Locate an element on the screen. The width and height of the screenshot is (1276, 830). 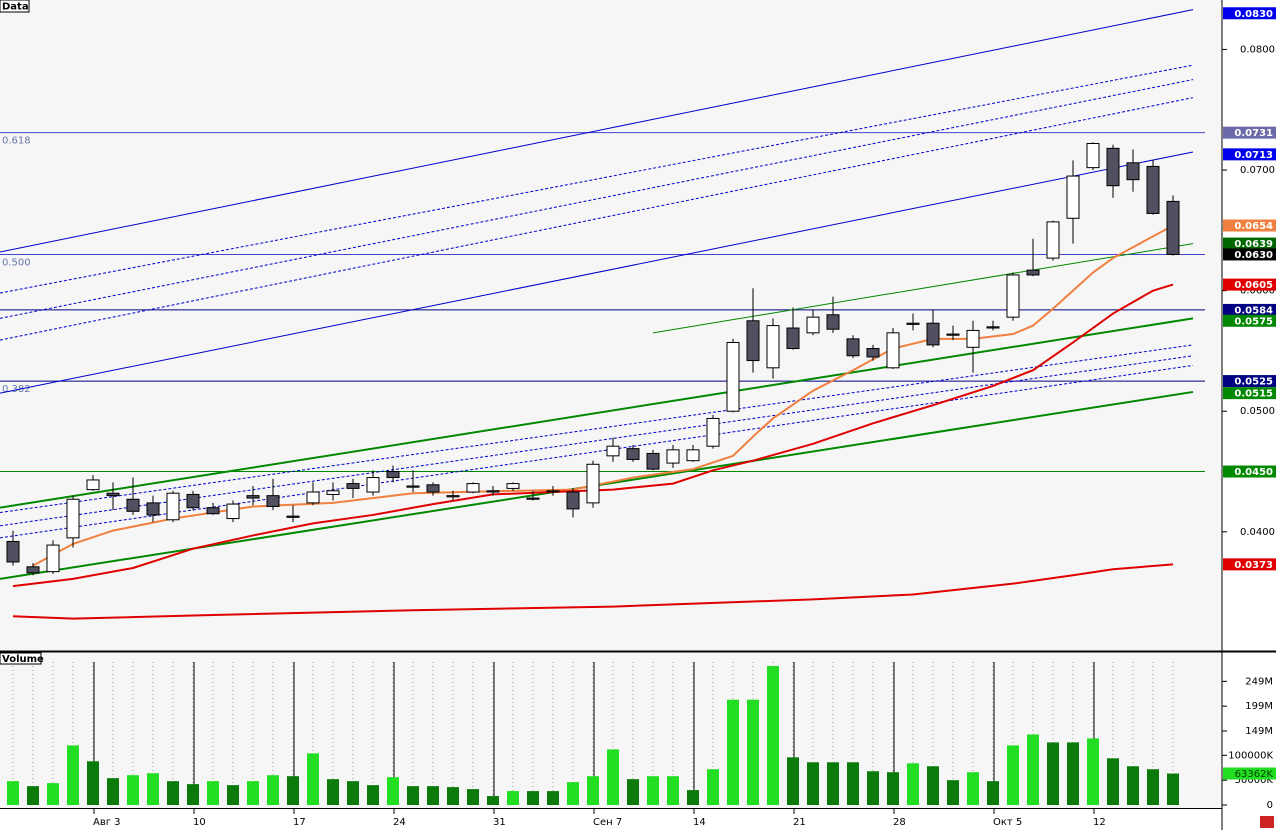
volume-tick-label: 149M is located at coordinates (1259, 731).